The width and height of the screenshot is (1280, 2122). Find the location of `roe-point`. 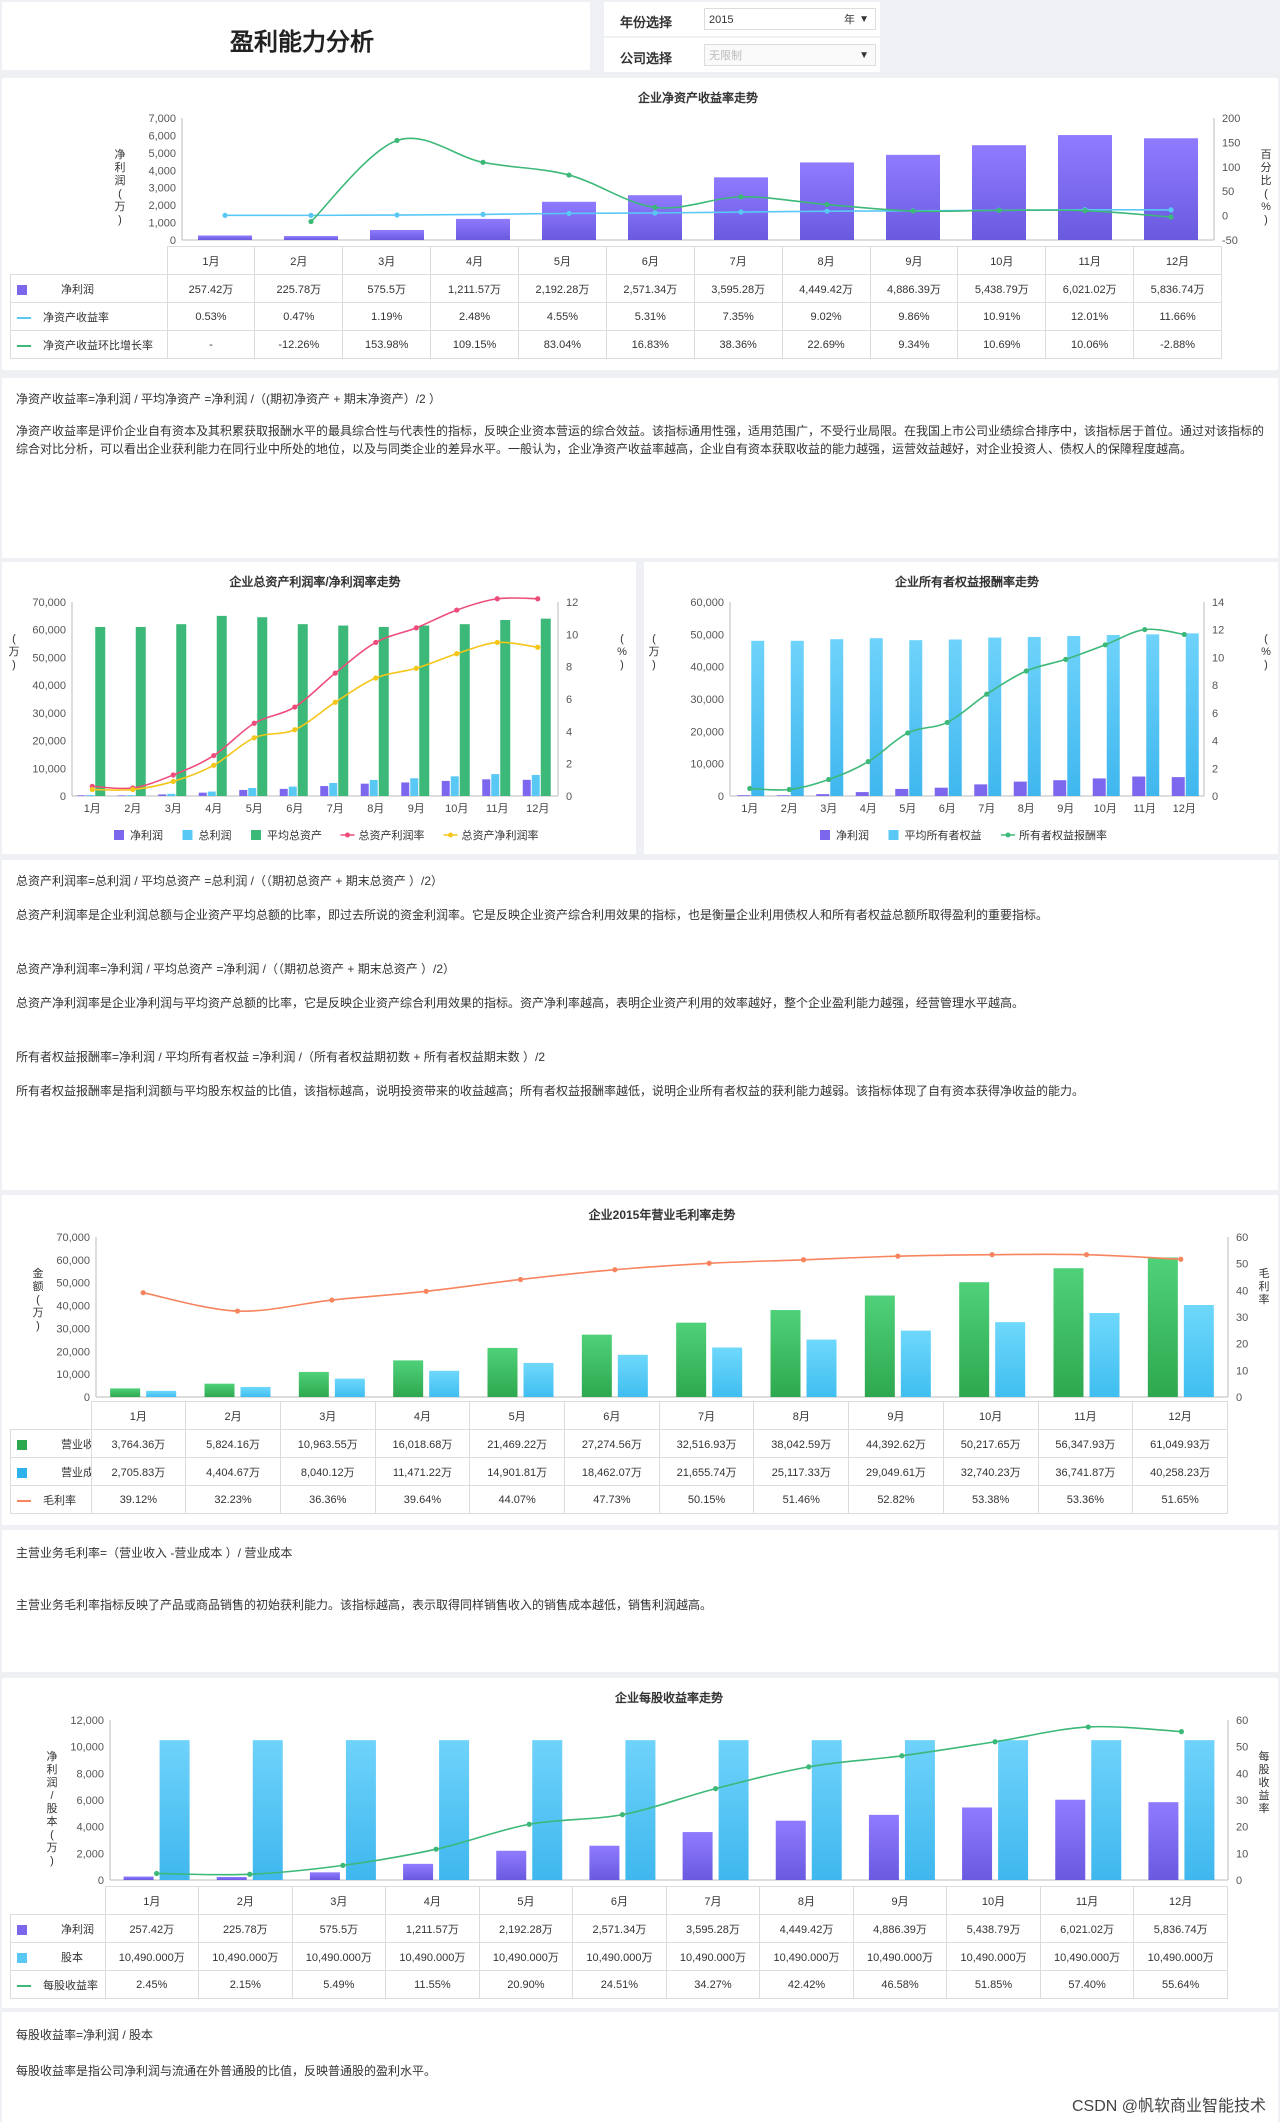

roe-point is located at coordinates (397, 215).